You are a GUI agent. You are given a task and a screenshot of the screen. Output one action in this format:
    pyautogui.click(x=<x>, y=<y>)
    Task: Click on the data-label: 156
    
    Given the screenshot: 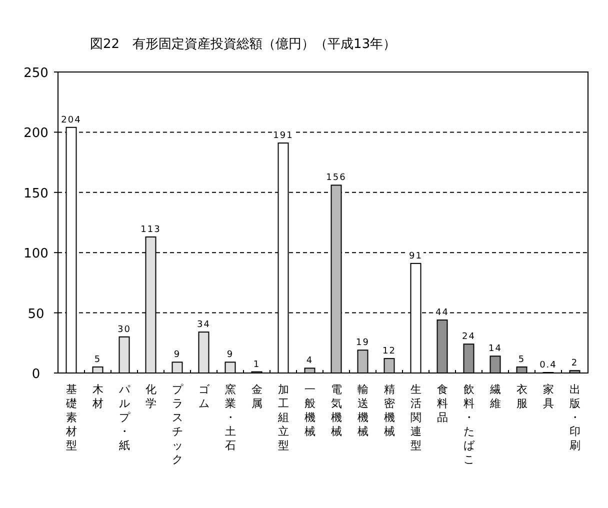 What is the action you would take?
    pyautogui.click(x=336, y=178)
    